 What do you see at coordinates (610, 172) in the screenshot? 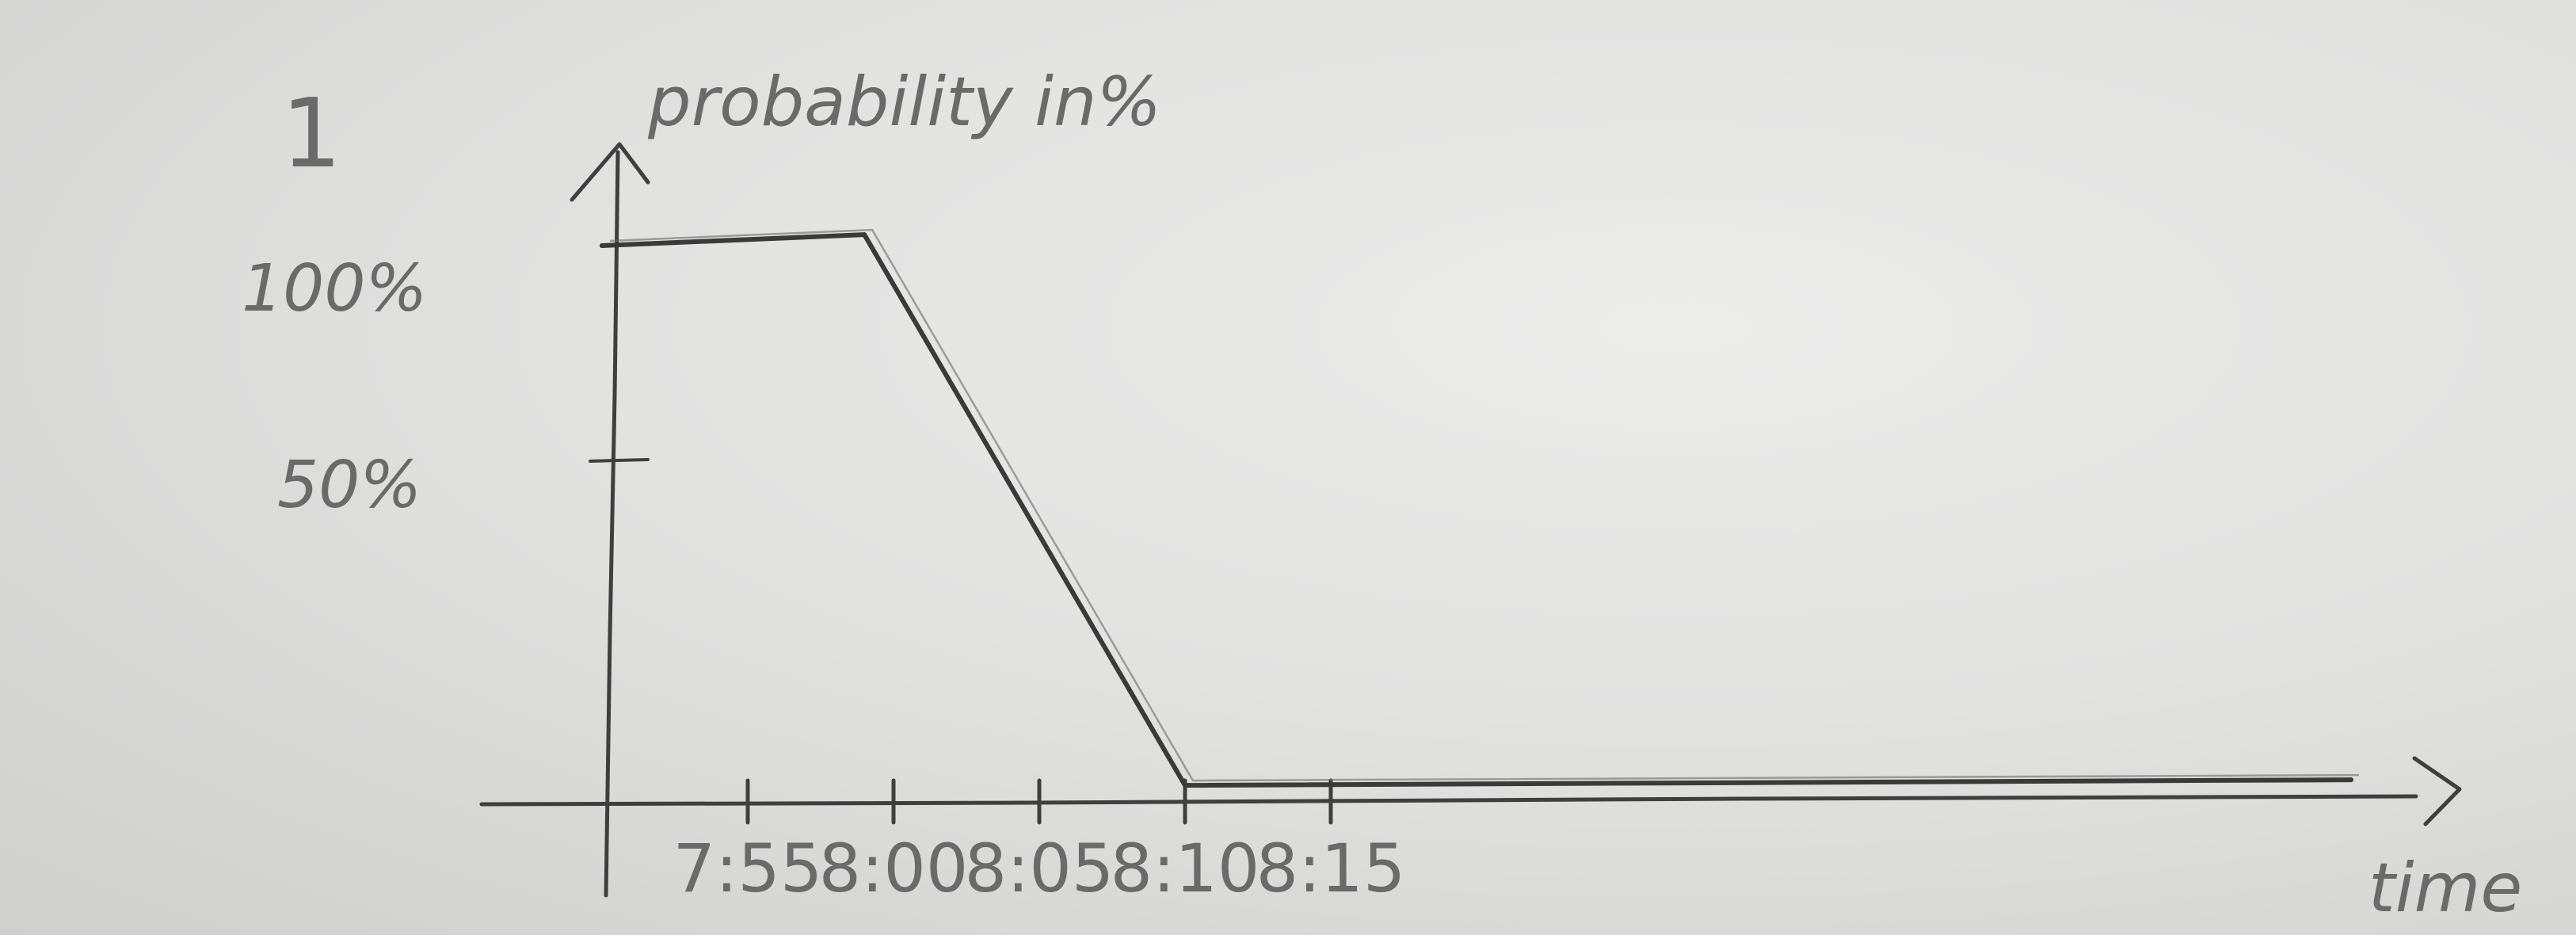
I see `y-axis-arrowhead` at bounding box center [610, 172].